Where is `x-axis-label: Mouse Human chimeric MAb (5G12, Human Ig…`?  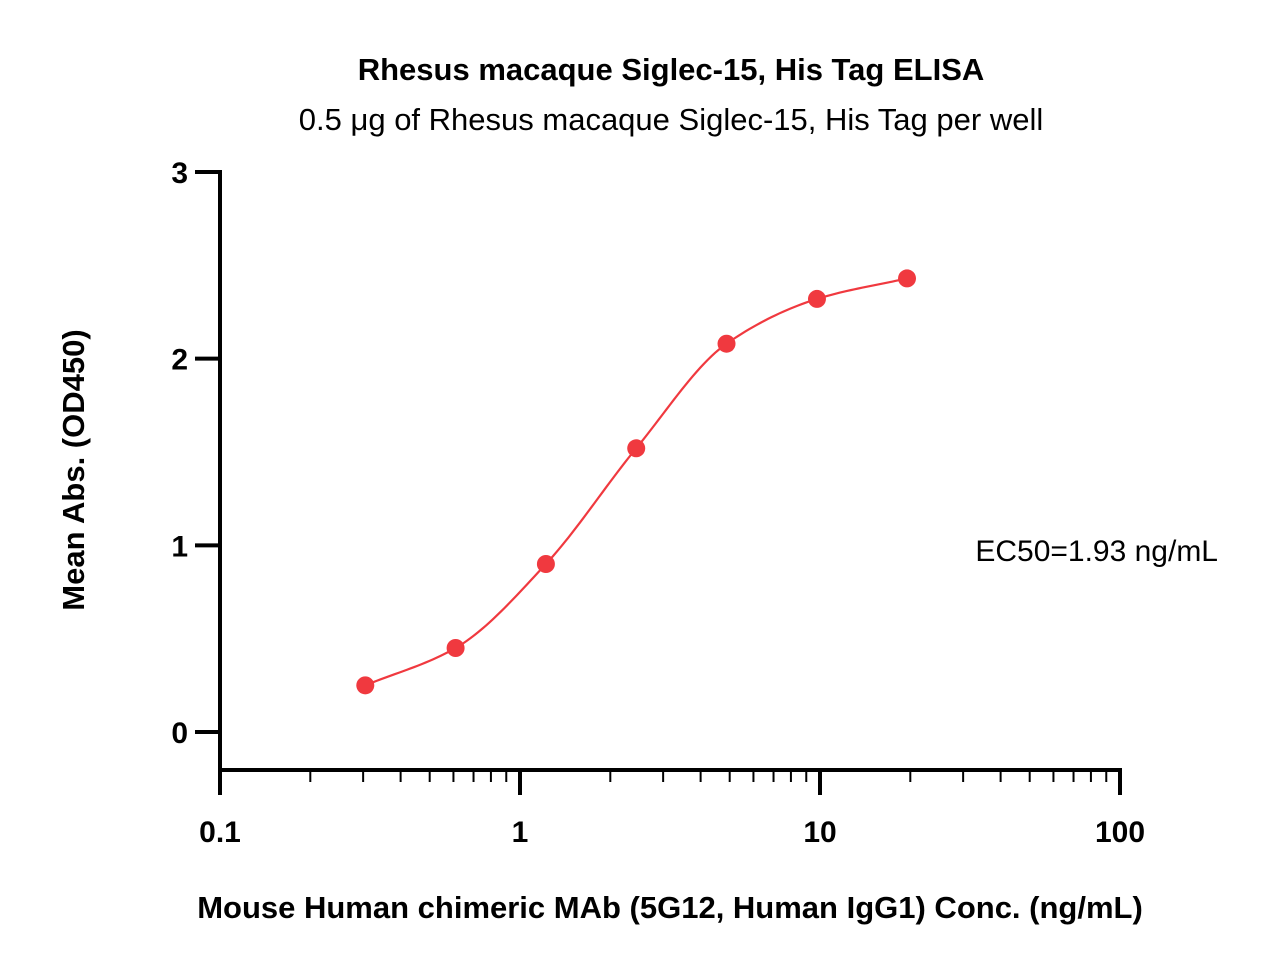 x-axis-label: Mouse Human chimeric MAb (5G12, Human Ig… is located at coordinates (670, 907).